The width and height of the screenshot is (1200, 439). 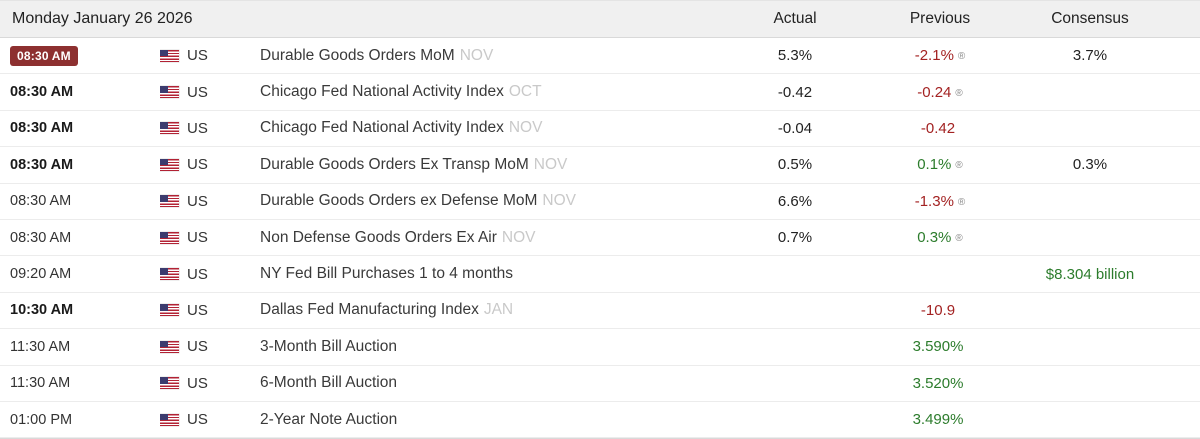 What do you see at coordinates (934, 165) in the screenshot?
I see `previous-value: 0.1%` at bounding box center [934, 165].